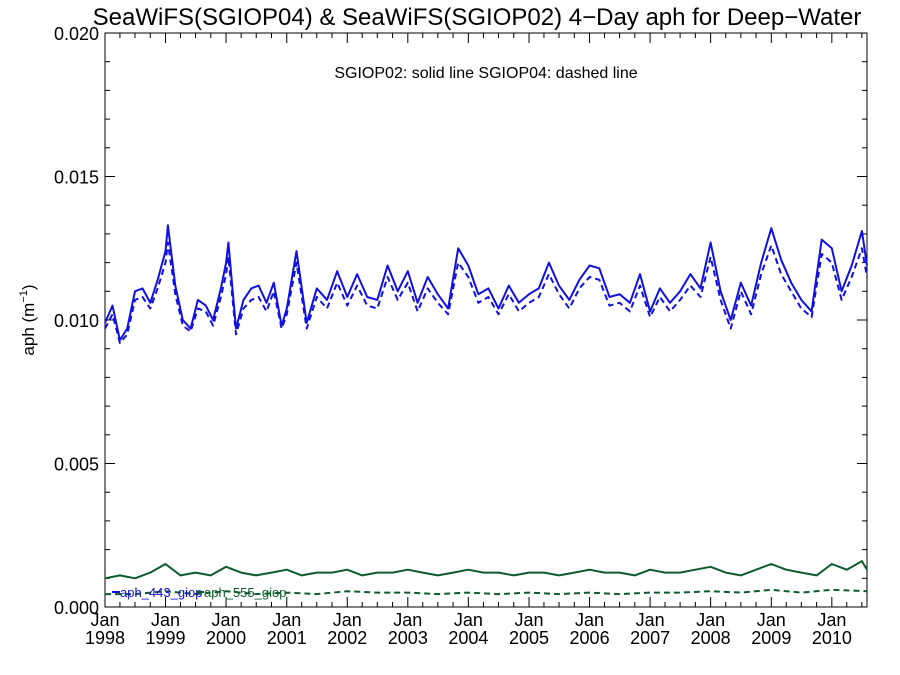 This screenshot has width=900, height=675. I want to click on legend-label: aph_555_giop, so click(245, 592).